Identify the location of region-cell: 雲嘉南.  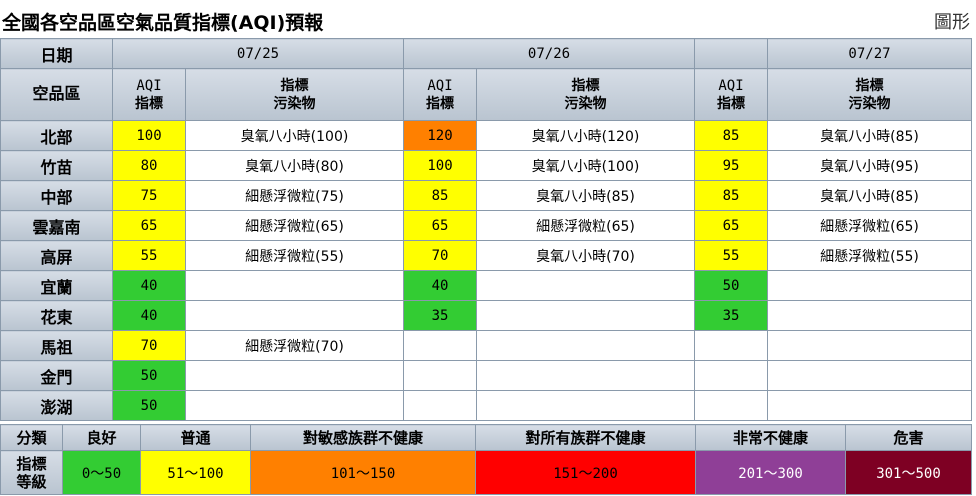
(56, 225).